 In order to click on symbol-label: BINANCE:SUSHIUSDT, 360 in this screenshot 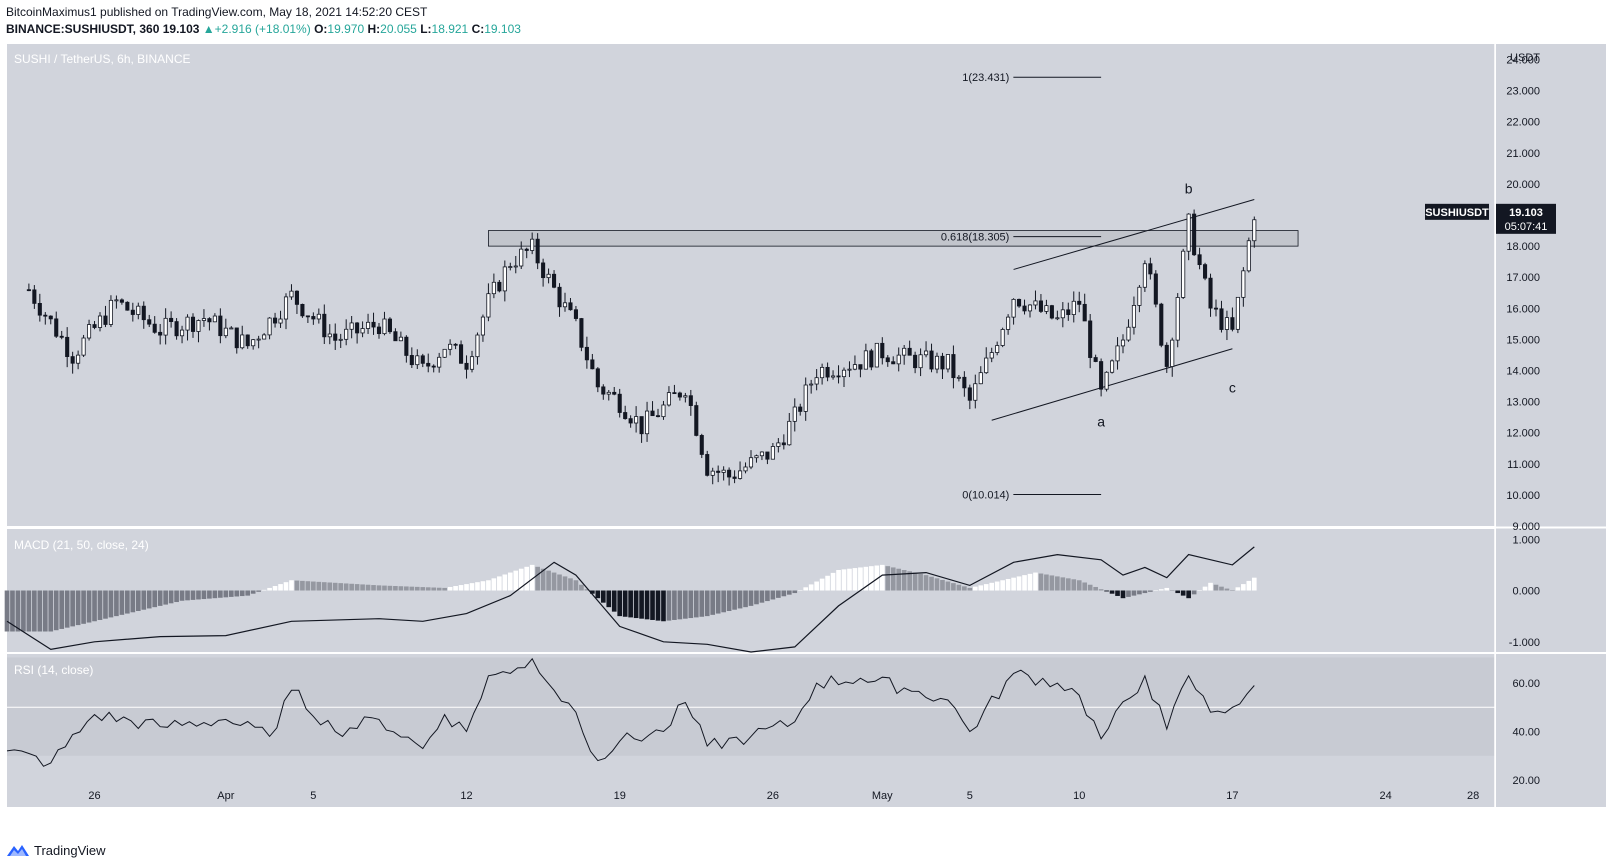, I will do `click(83, 29)`.